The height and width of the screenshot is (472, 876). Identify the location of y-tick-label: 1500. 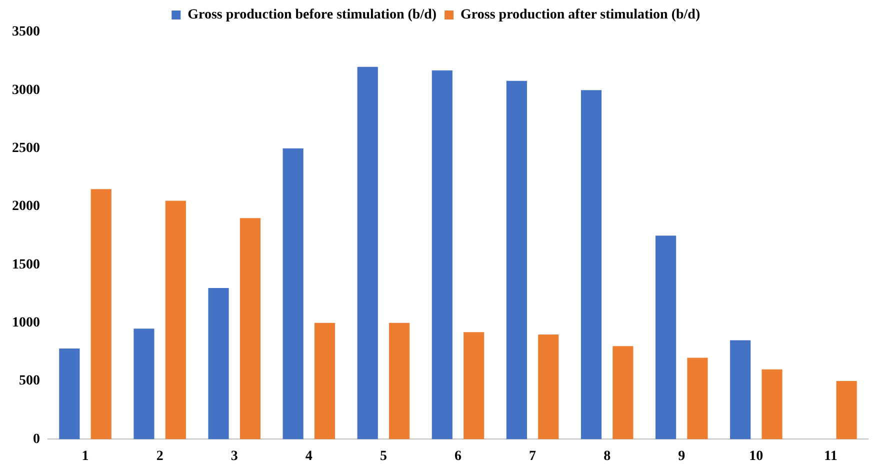
(26, 264).